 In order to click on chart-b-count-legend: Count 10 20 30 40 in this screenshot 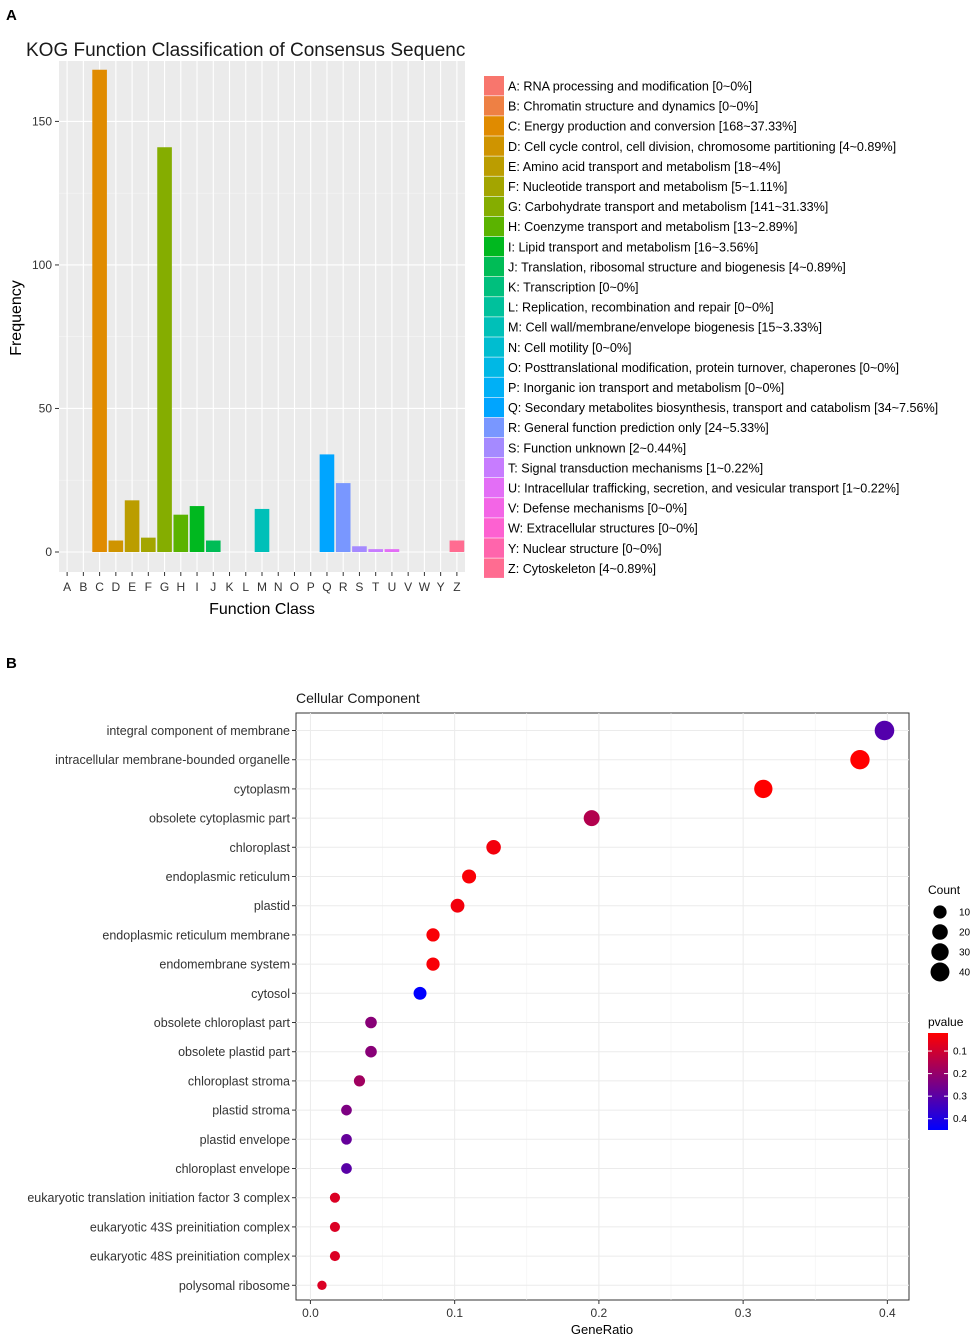, I will do `click(949, 932)`.